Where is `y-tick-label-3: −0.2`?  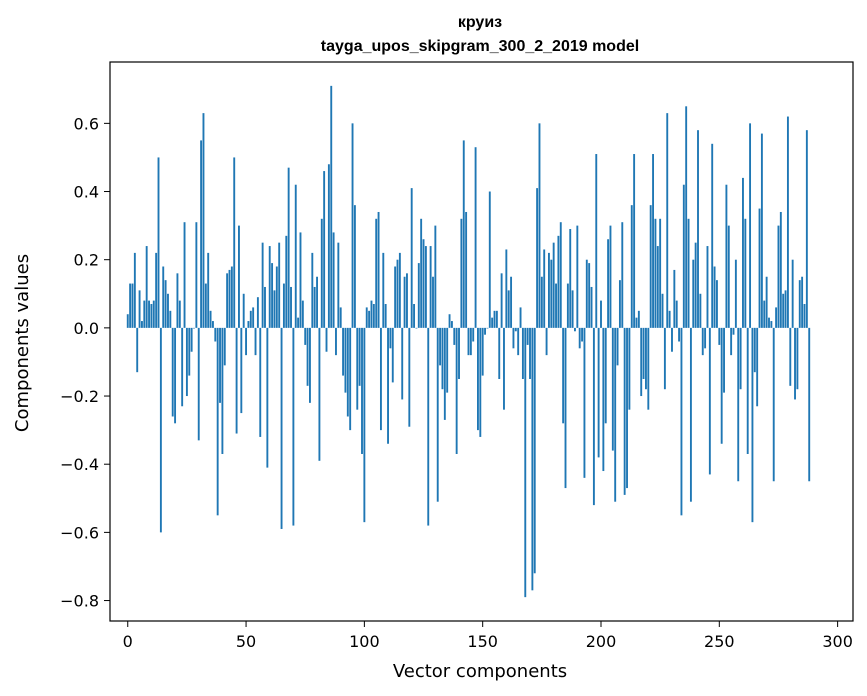
y-tick-label-3: −0.2 is located at coordinates (79, 396).